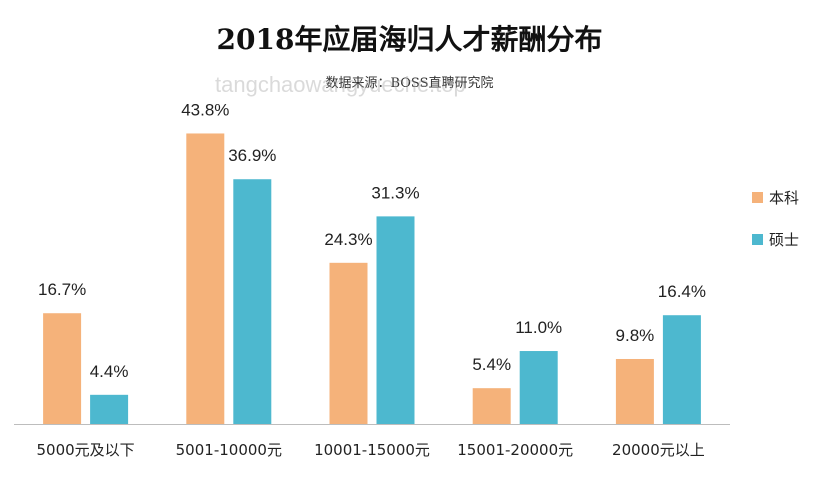 The height and width of the screenshot is (499, 819). Describe the element at coordinates (86, 450) in the screenshot. I see `x-tick-label-0: 5000元及以下` at that location.